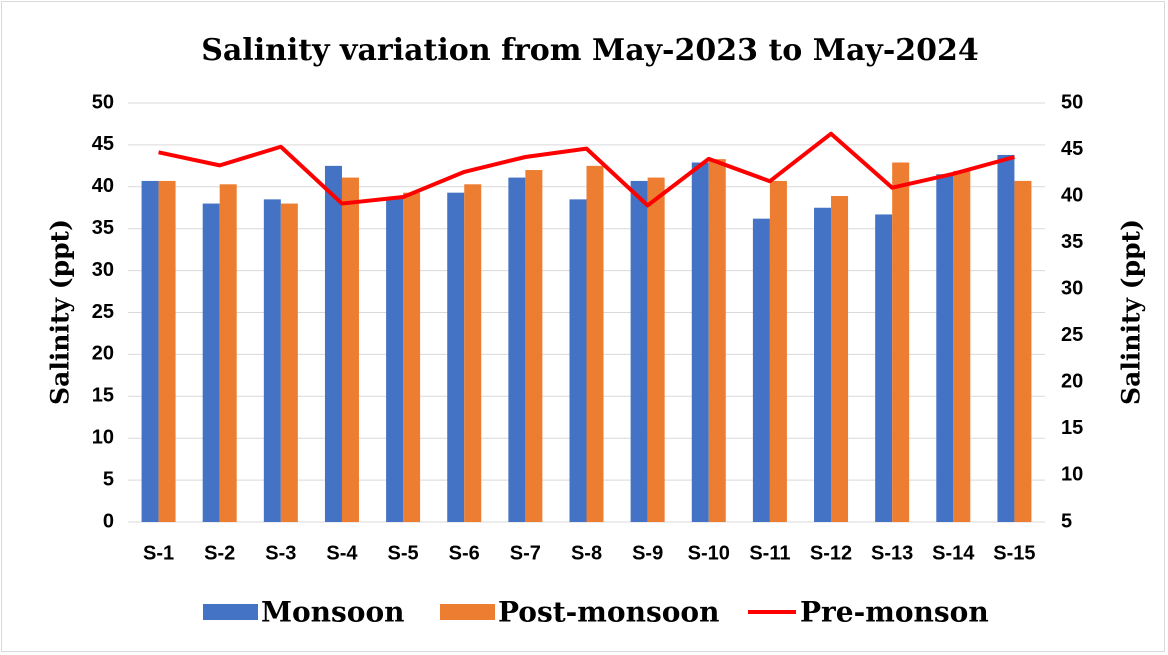 Image resolution: width=1168 pixels, height=655 pixels. Describe the element at coordinates (1072, 289) in the screenshot. I see `y2-tick-label: 30` at that location.